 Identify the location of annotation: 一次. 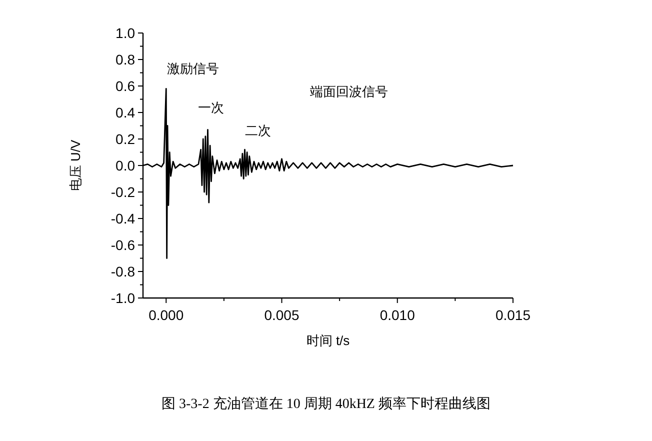
(211, 107).